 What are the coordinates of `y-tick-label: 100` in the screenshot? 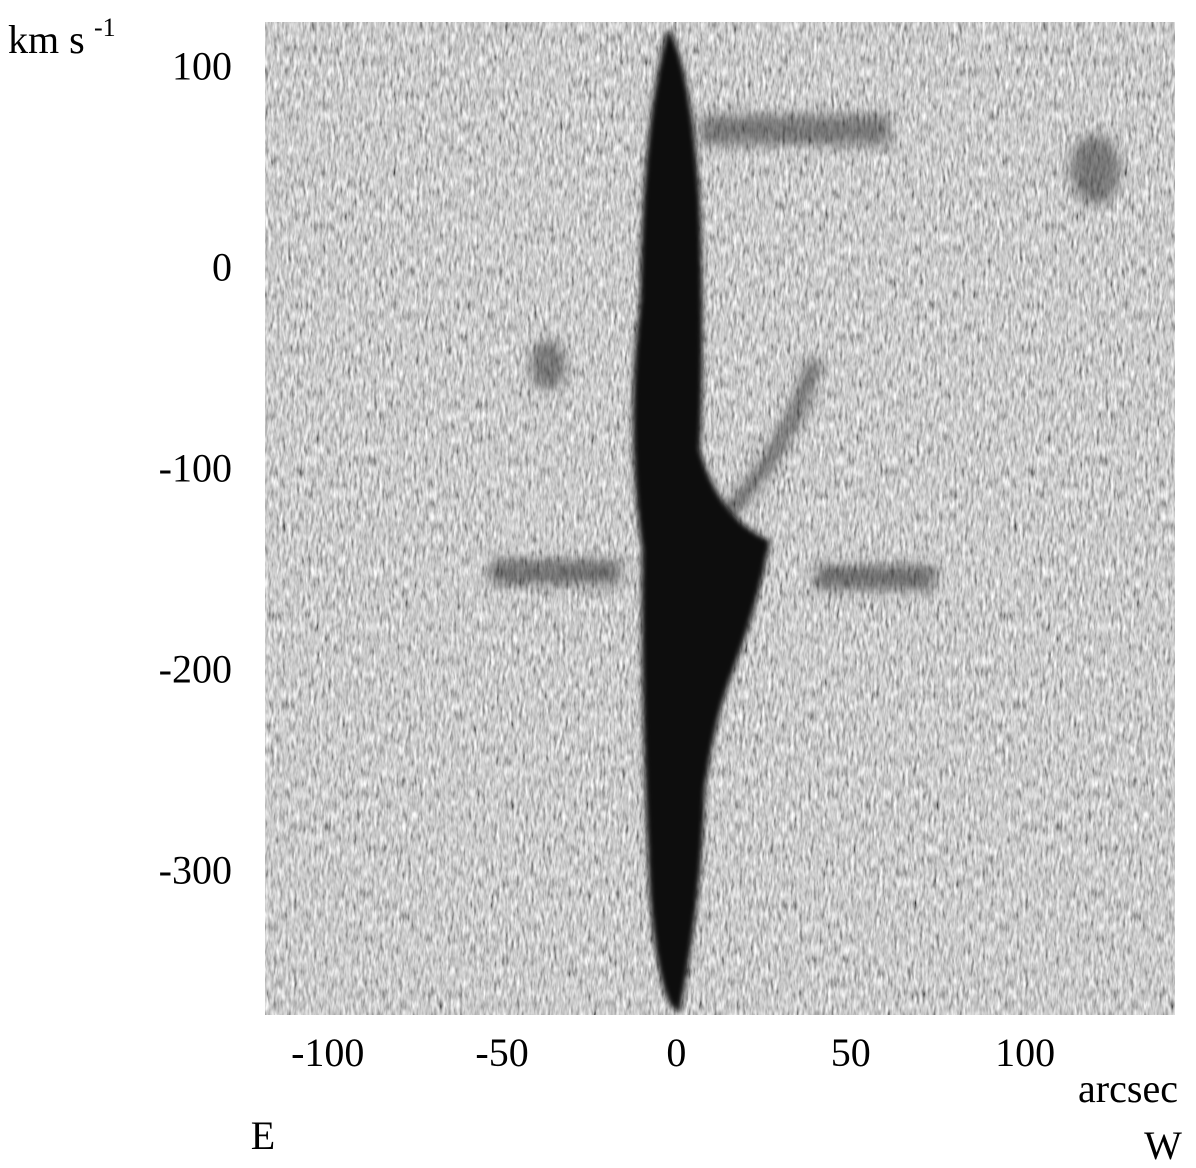 It's located at (202, 65).